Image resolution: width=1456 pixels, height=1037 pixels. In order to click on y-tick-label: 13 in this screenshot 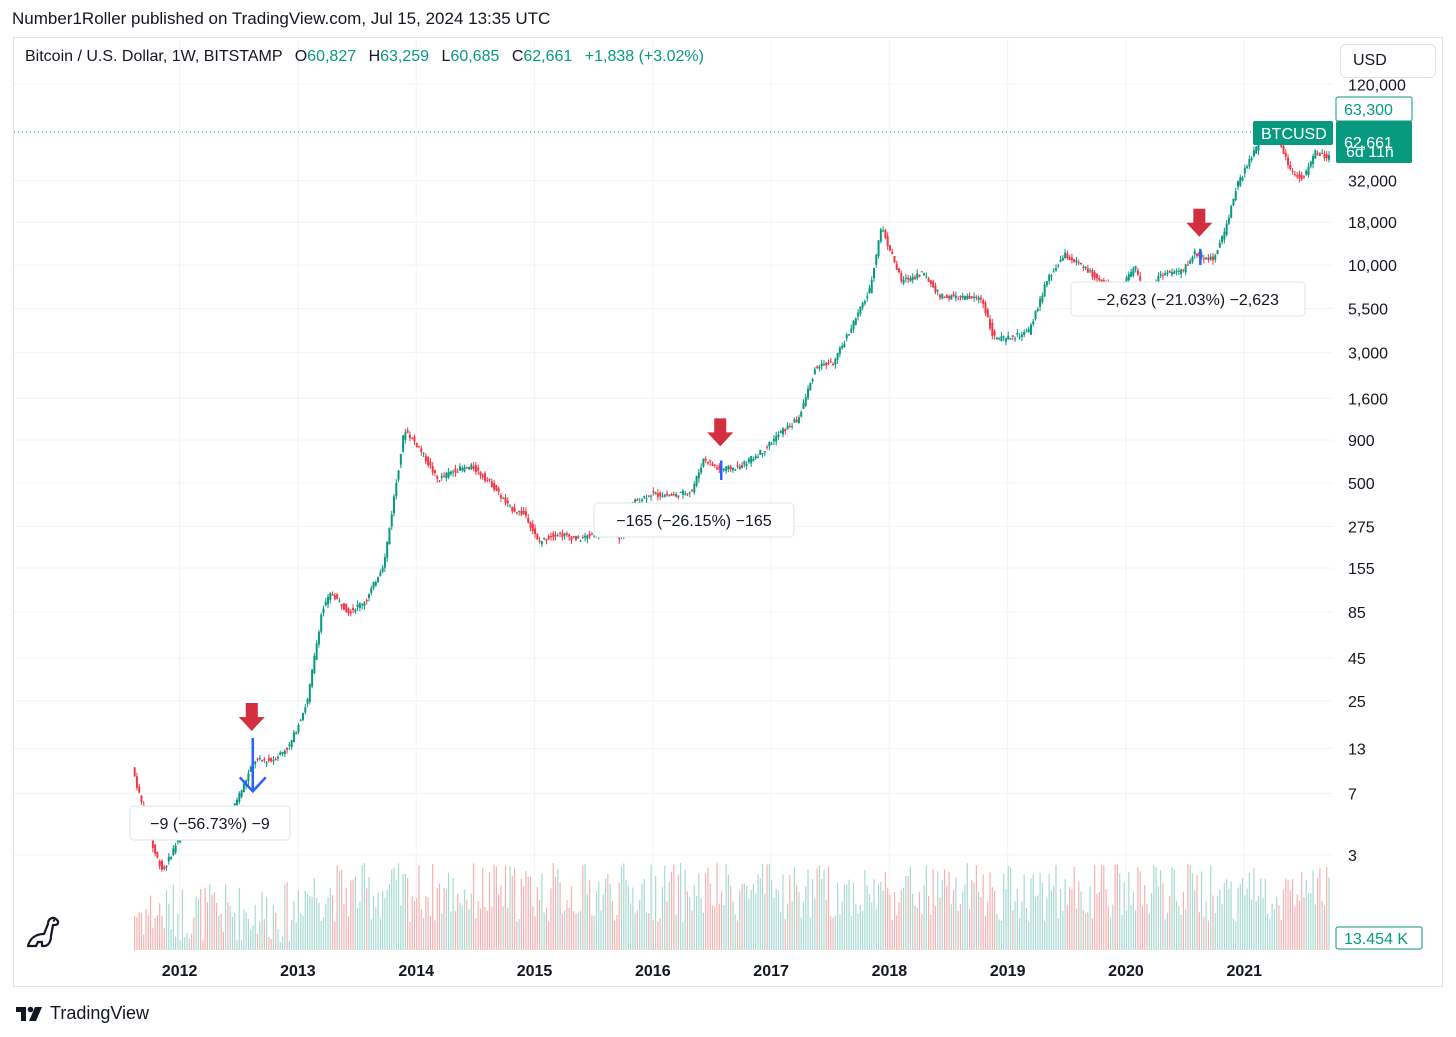, I will do `click(1357, 749)`.